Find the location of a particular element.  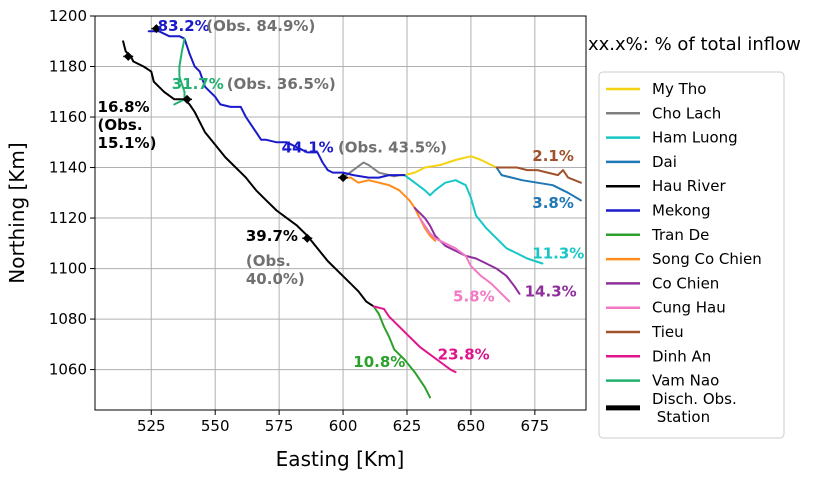

y-tick-label: 1180 is located at coordinates (68, 67).